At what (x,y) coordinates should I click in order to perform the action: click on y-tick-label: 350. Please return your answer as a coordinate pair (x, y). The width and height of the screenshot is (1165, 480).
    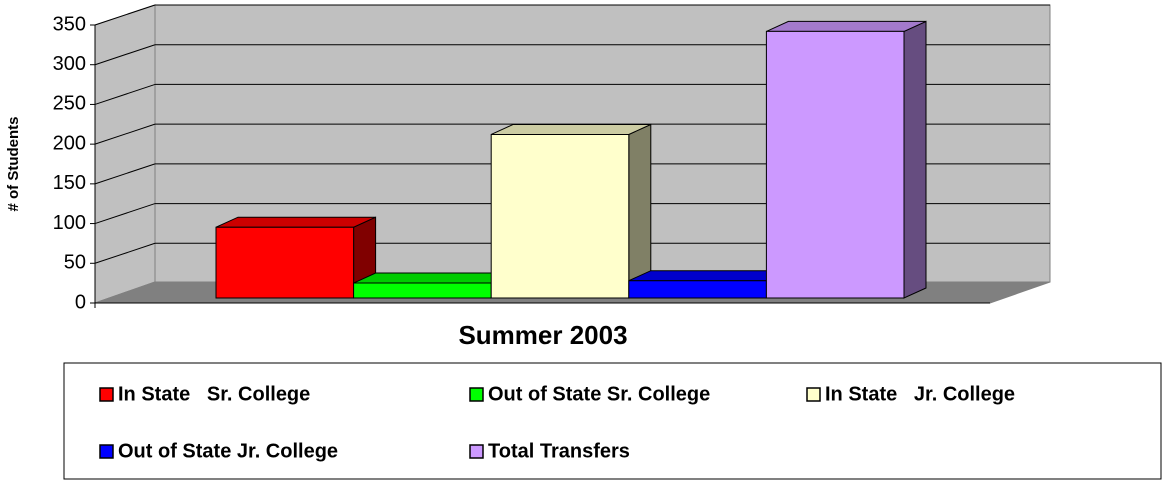
    Looking at the image, I should click on (69, 24).